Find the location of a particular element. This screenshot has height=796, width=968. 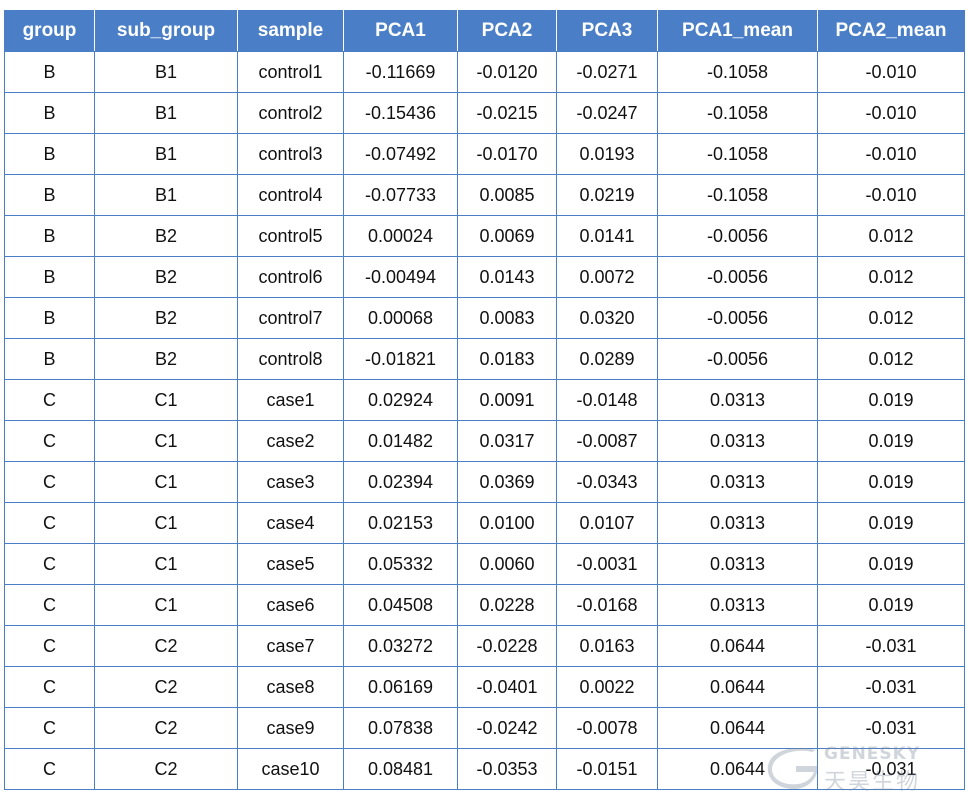

table-cell-sample: control2 is located at coordinates (290, 113).